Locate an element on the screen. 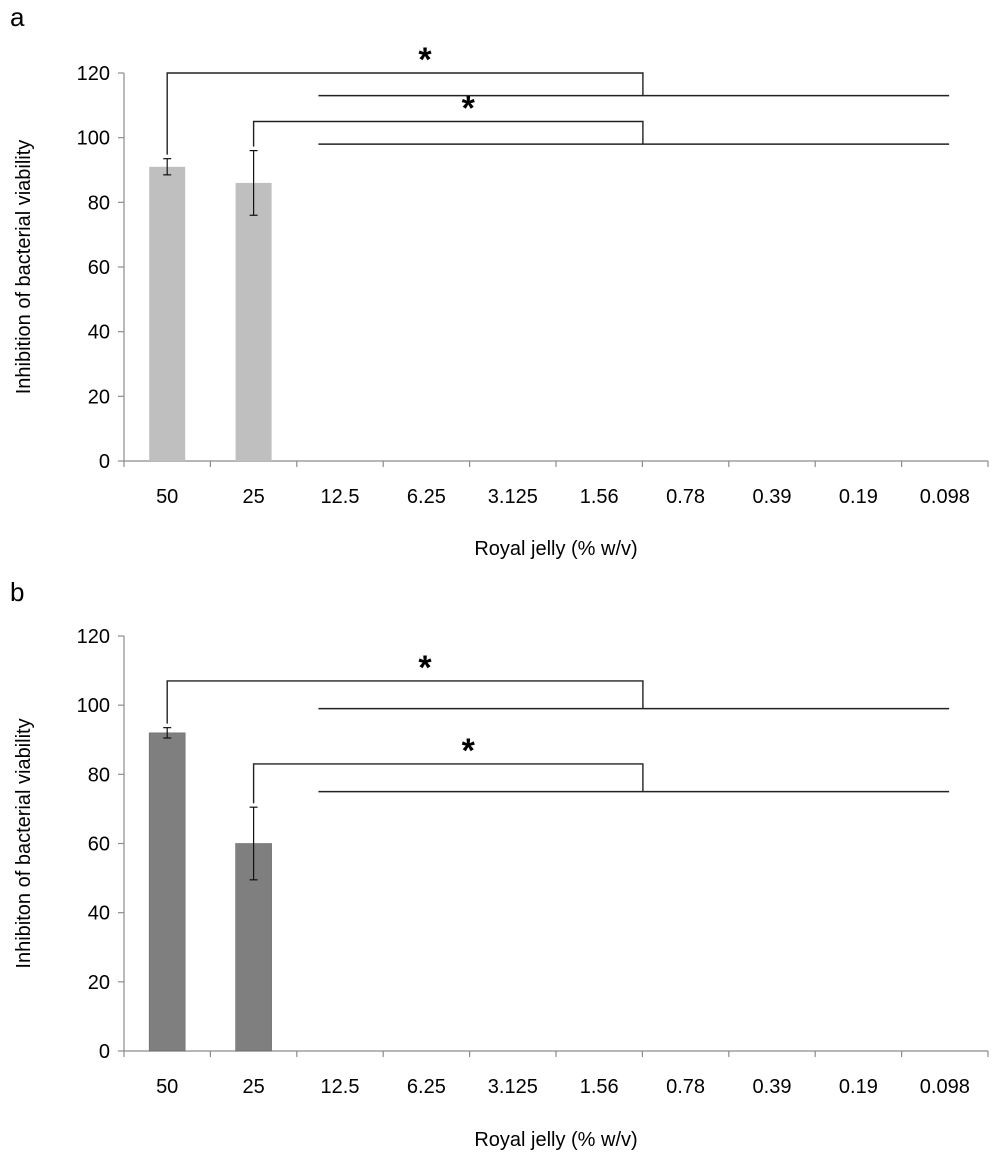  y-axis-title: Inhibiton of bacterial viability is located at coordinates (24, 843).